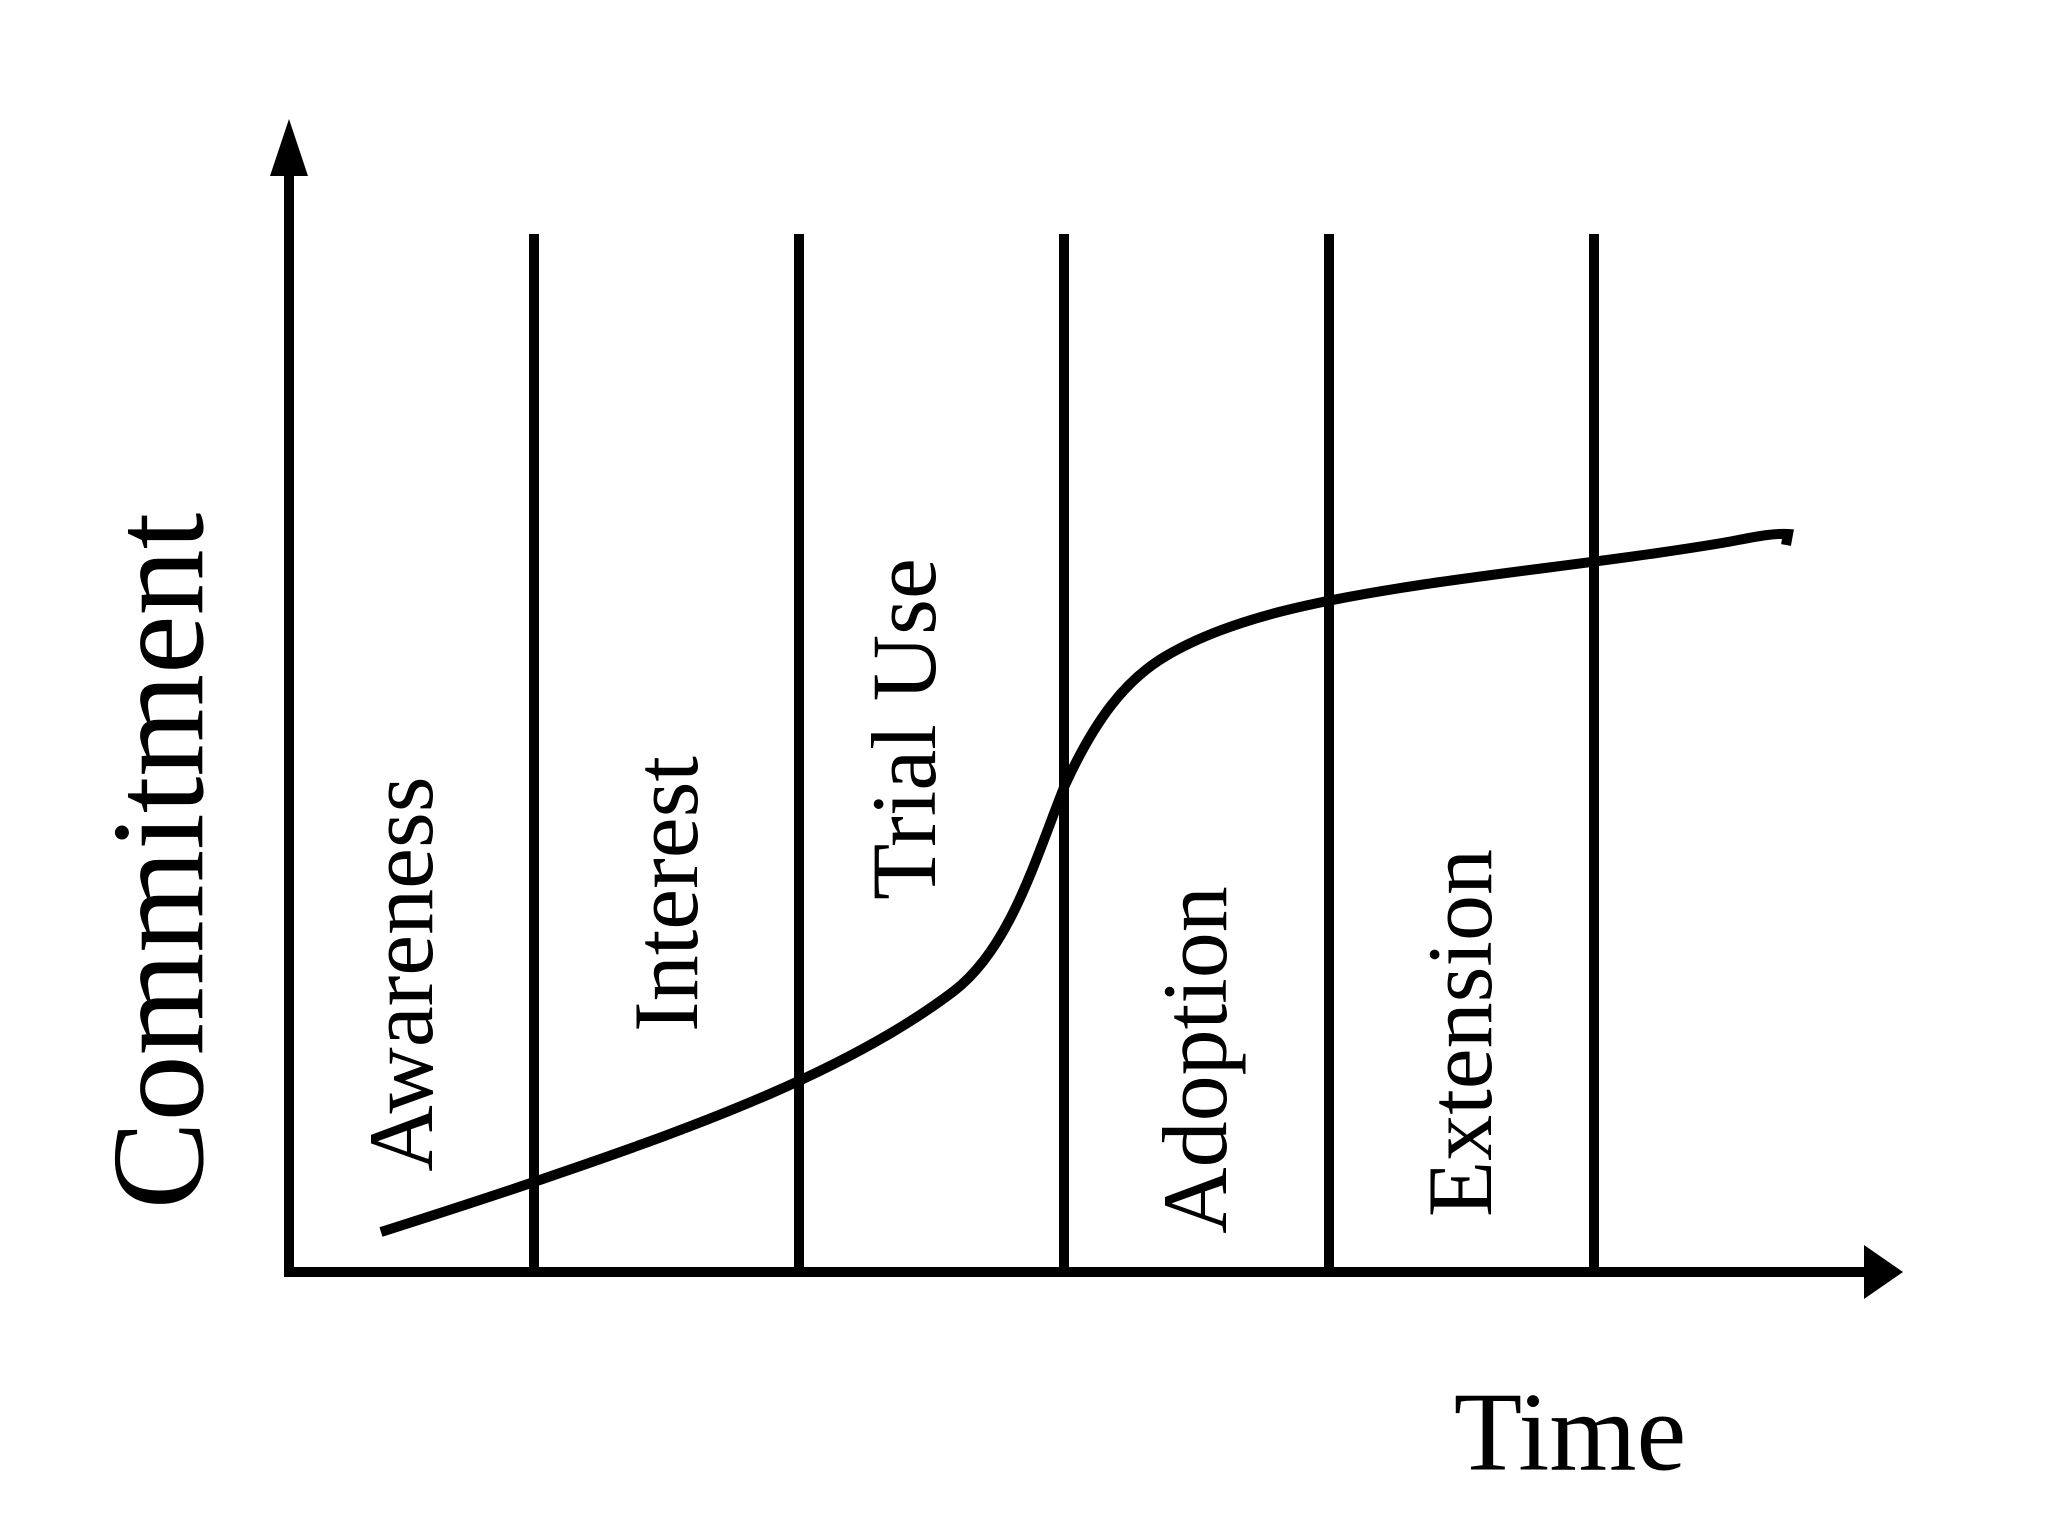  I want to click on y-axis-label: Commitment, so click(157, 861).